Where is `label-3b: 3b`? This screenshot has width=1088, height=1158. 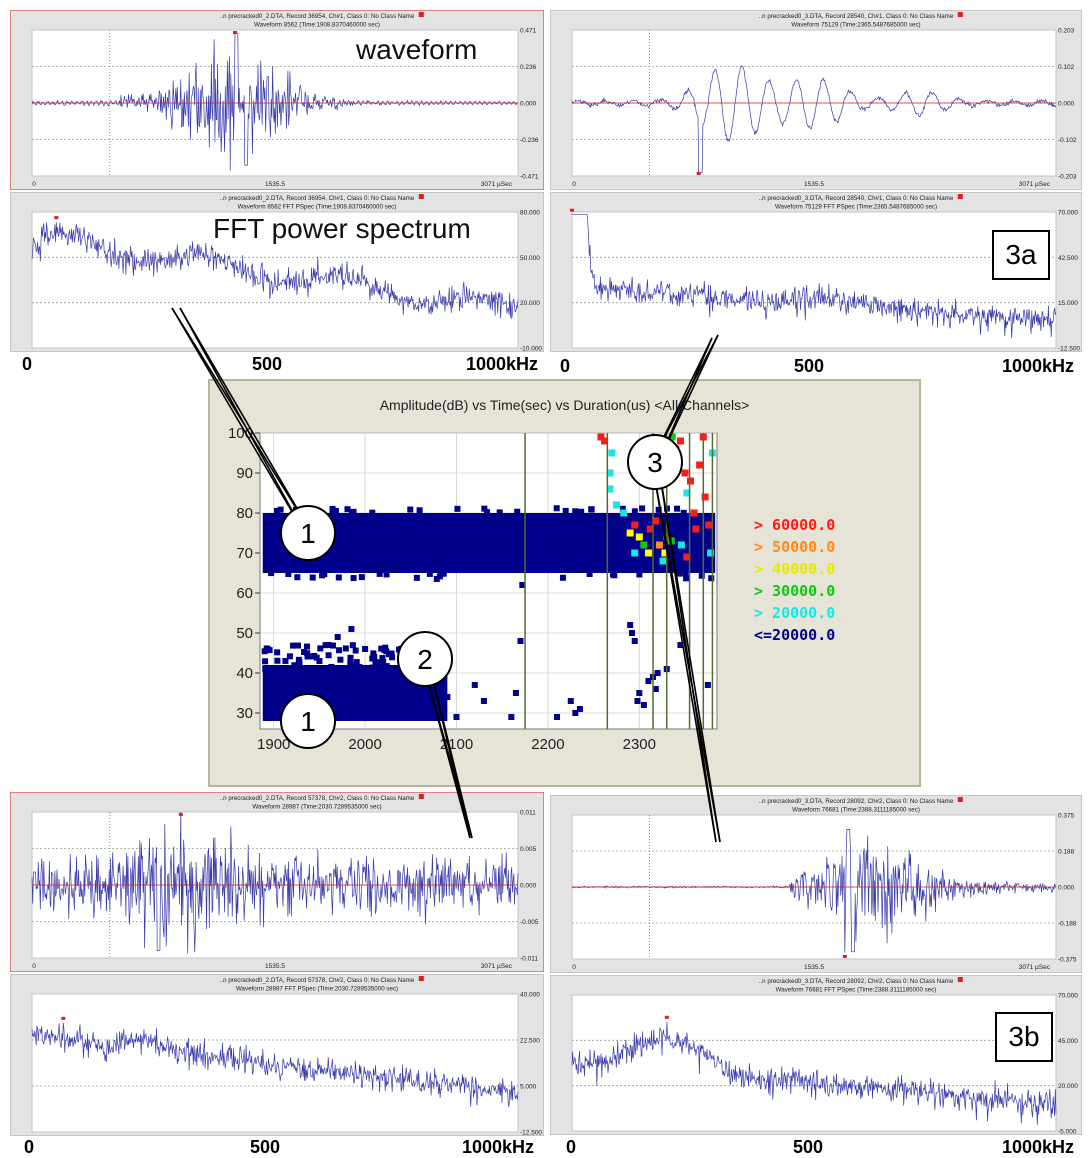 label-3b: 3b is located at coordinates (1024, 1037).